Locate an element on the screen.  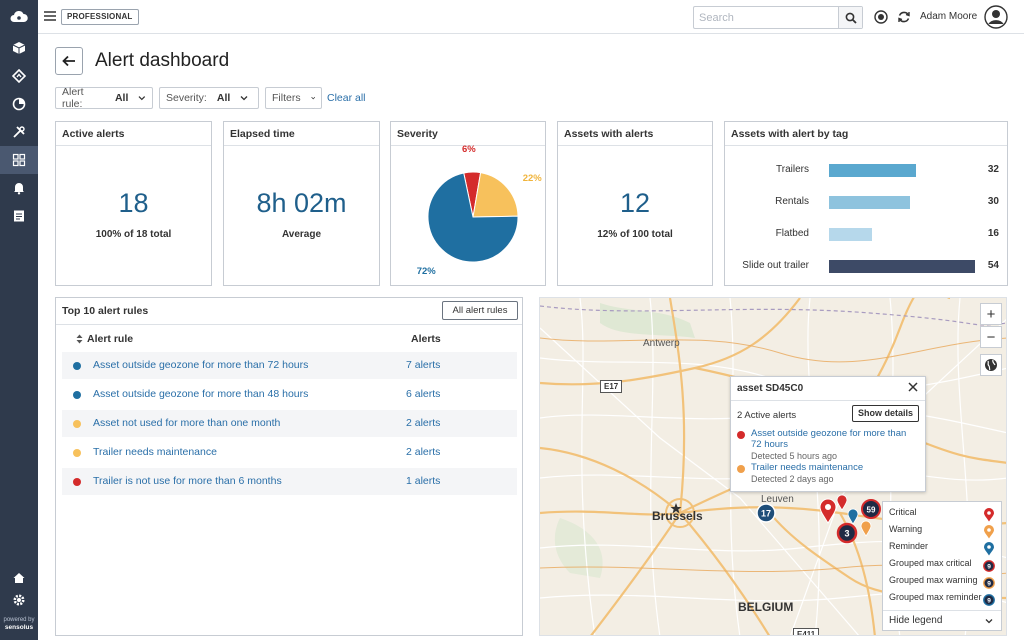
divider is located at coordinates (289, 324).